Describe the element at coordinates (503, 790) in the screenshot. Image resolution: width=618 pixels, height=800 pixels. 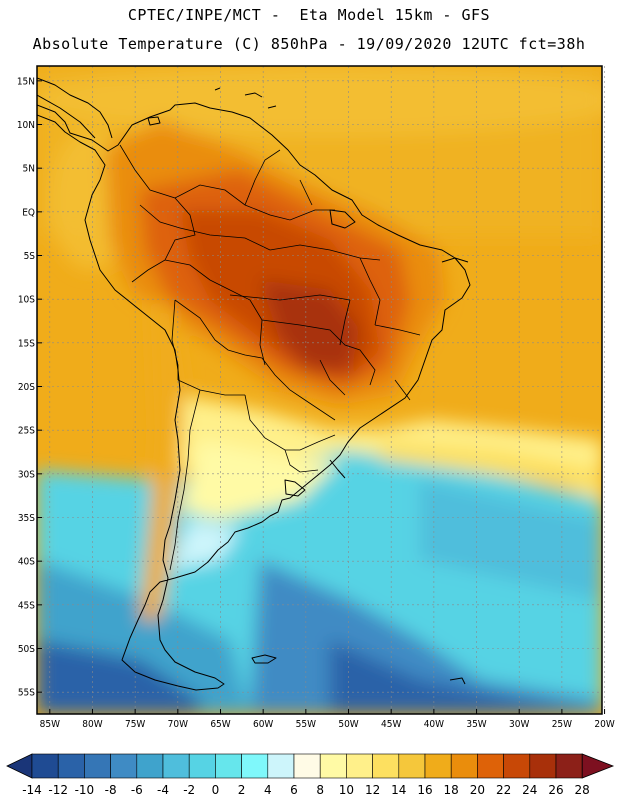
I see `colorbar-label: 22` at that location.